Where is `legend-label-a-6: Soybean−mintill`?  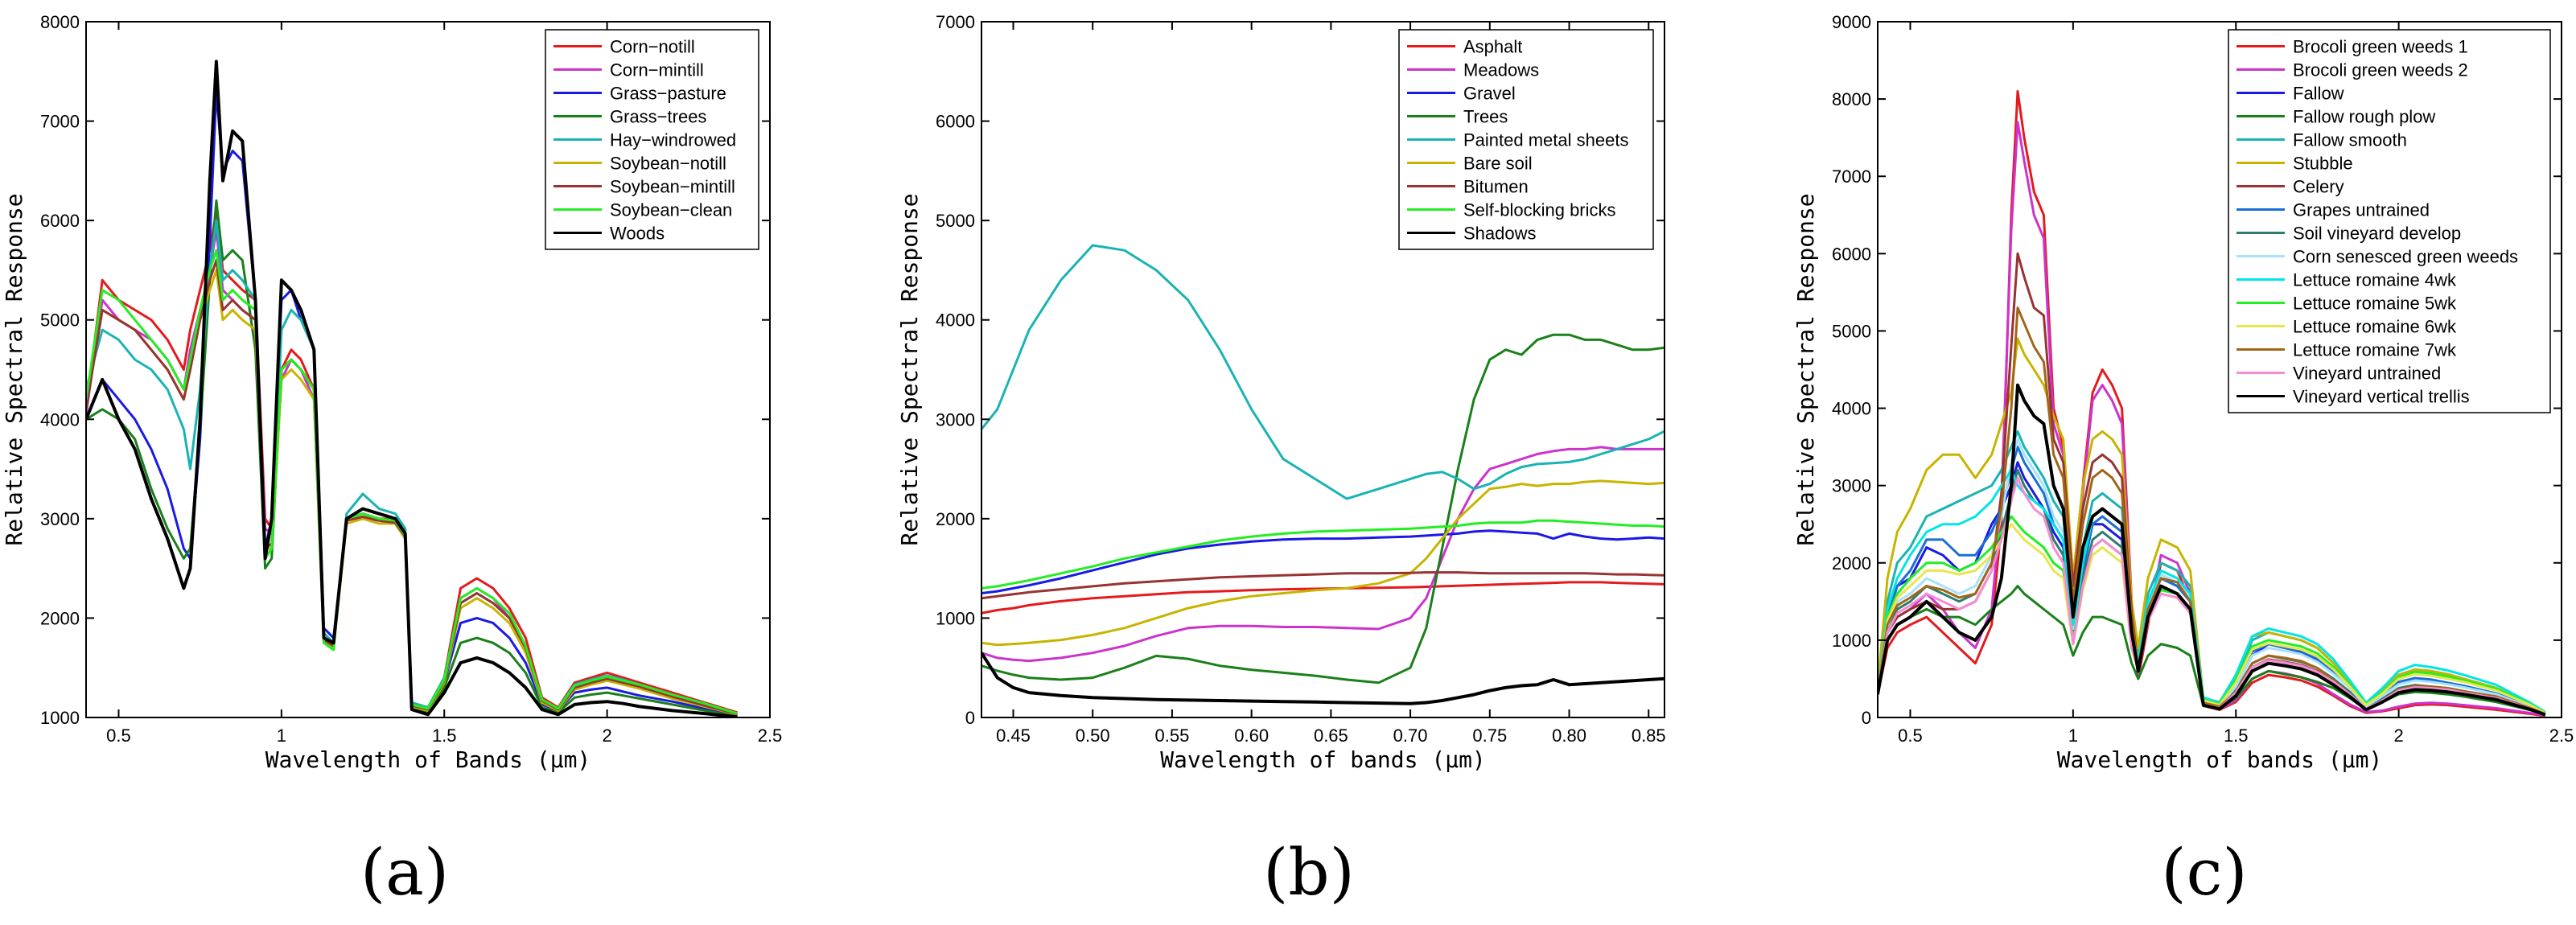 legend-label-a-6: Soybean−mintill is located at coordinates (672, 187).